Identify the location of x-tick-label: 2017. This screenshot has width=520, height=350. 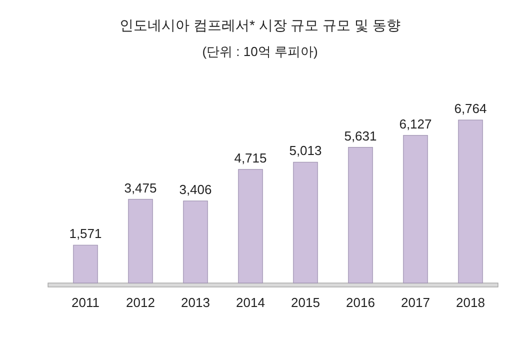
(415, 302).